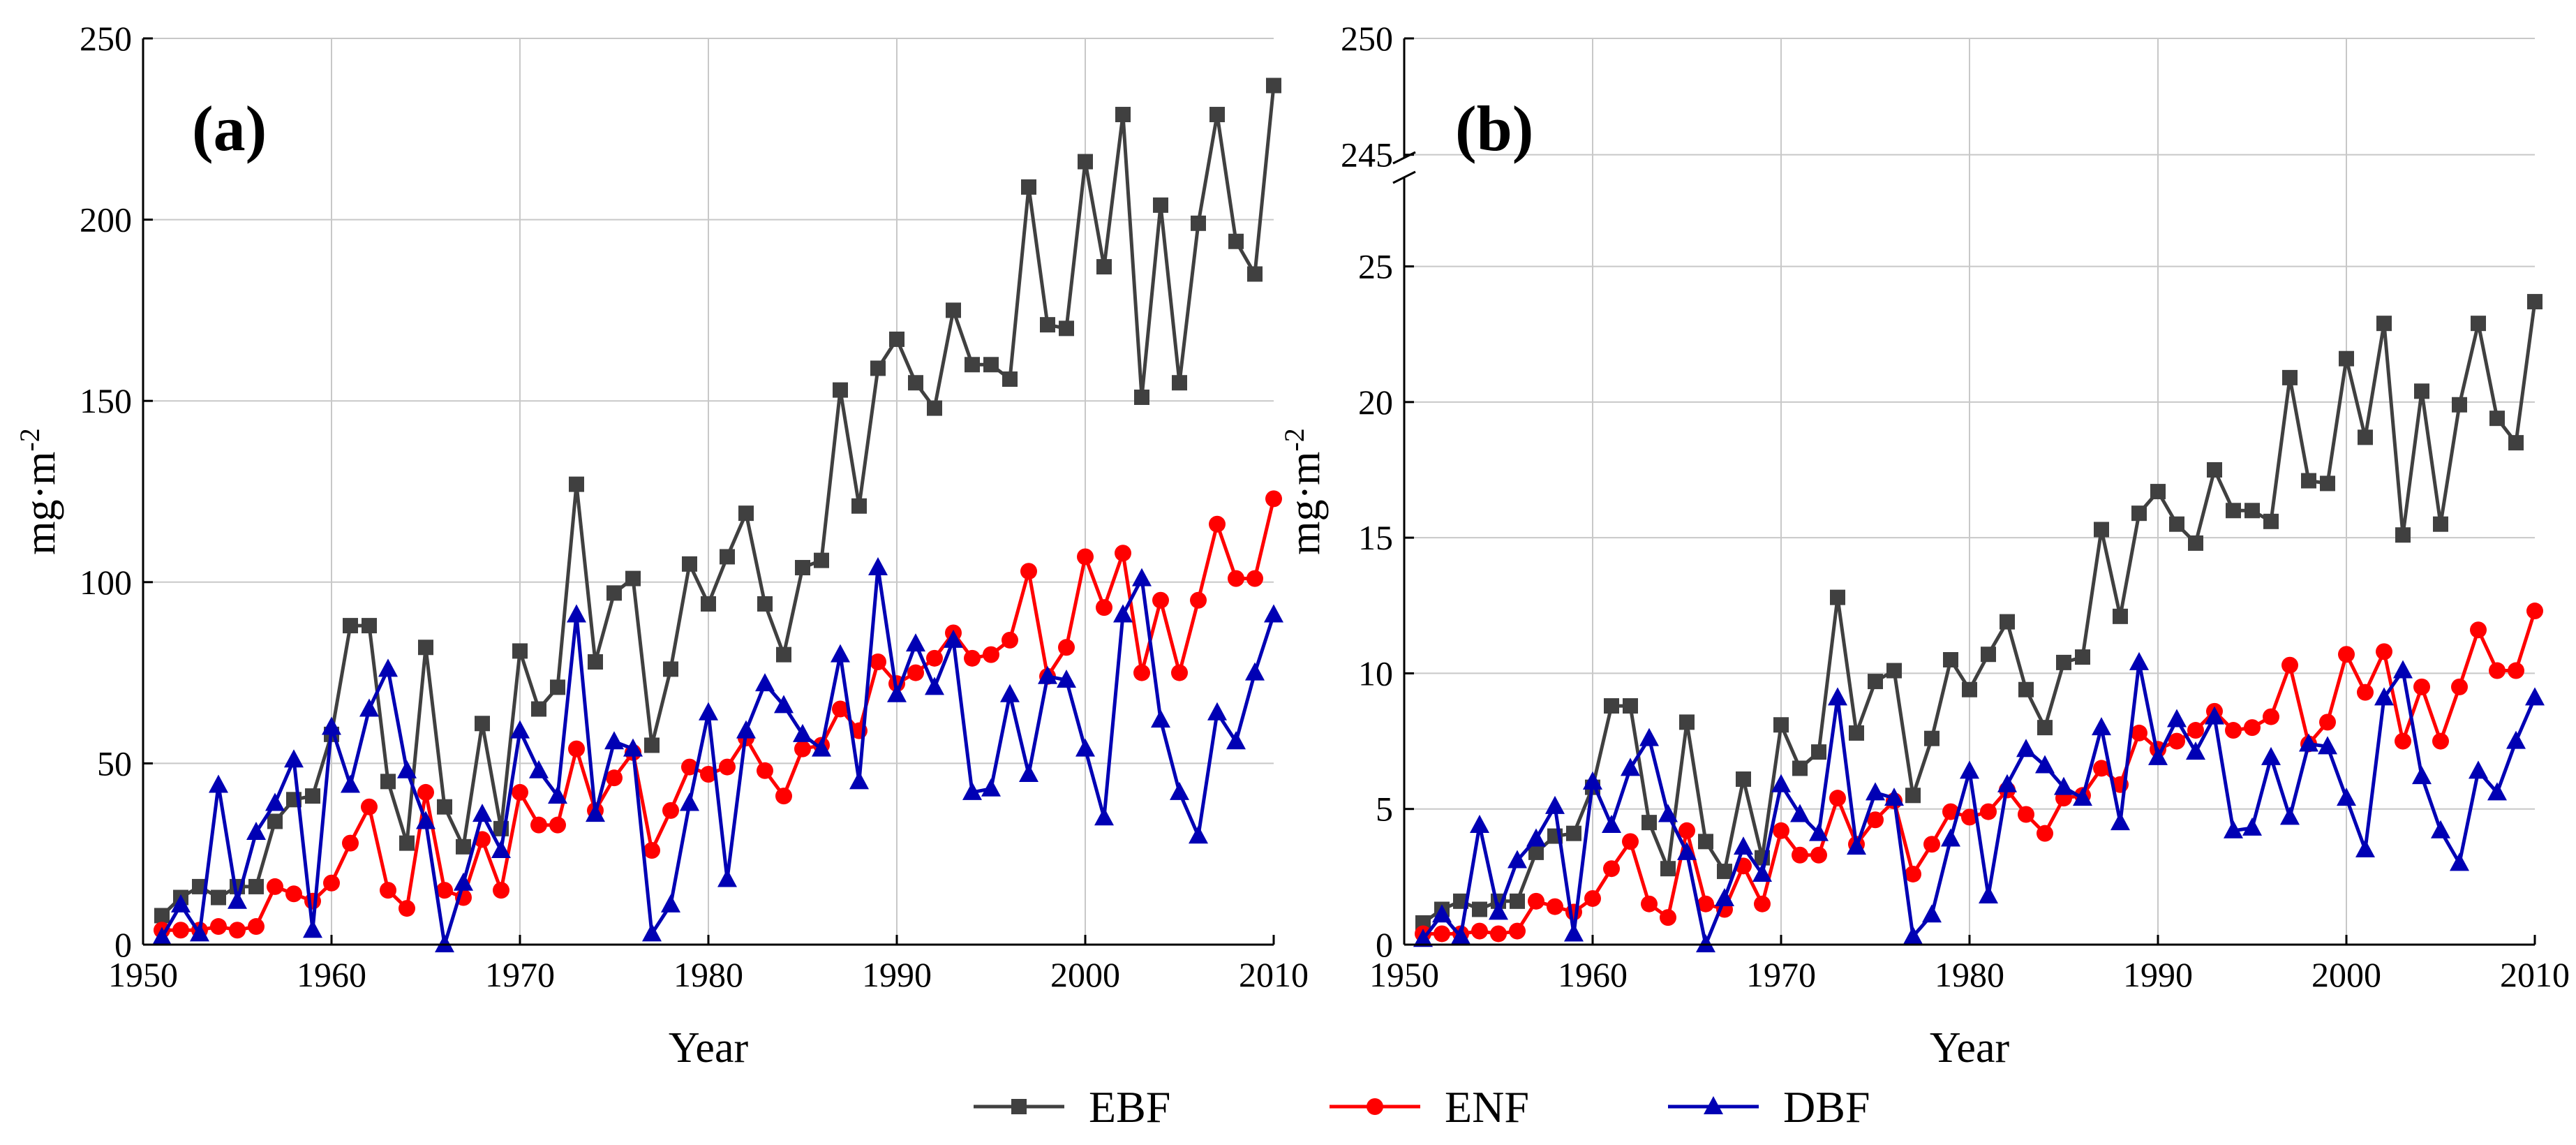 This screenshot has width=2576, height=1145. Describe the element at coordinates (897, 974) in the screenshot. I see `x-tick-label: 1990` at that location.